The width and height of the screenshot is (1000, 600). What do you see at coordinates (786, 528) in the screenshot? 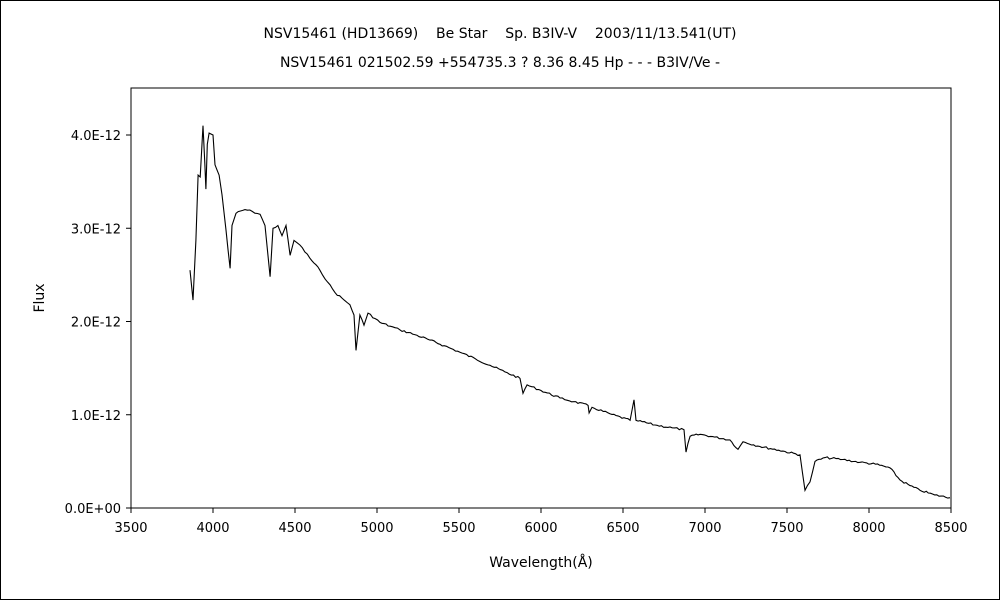
I see `x-tick-label: 7500` at bounding box center [786, 528].